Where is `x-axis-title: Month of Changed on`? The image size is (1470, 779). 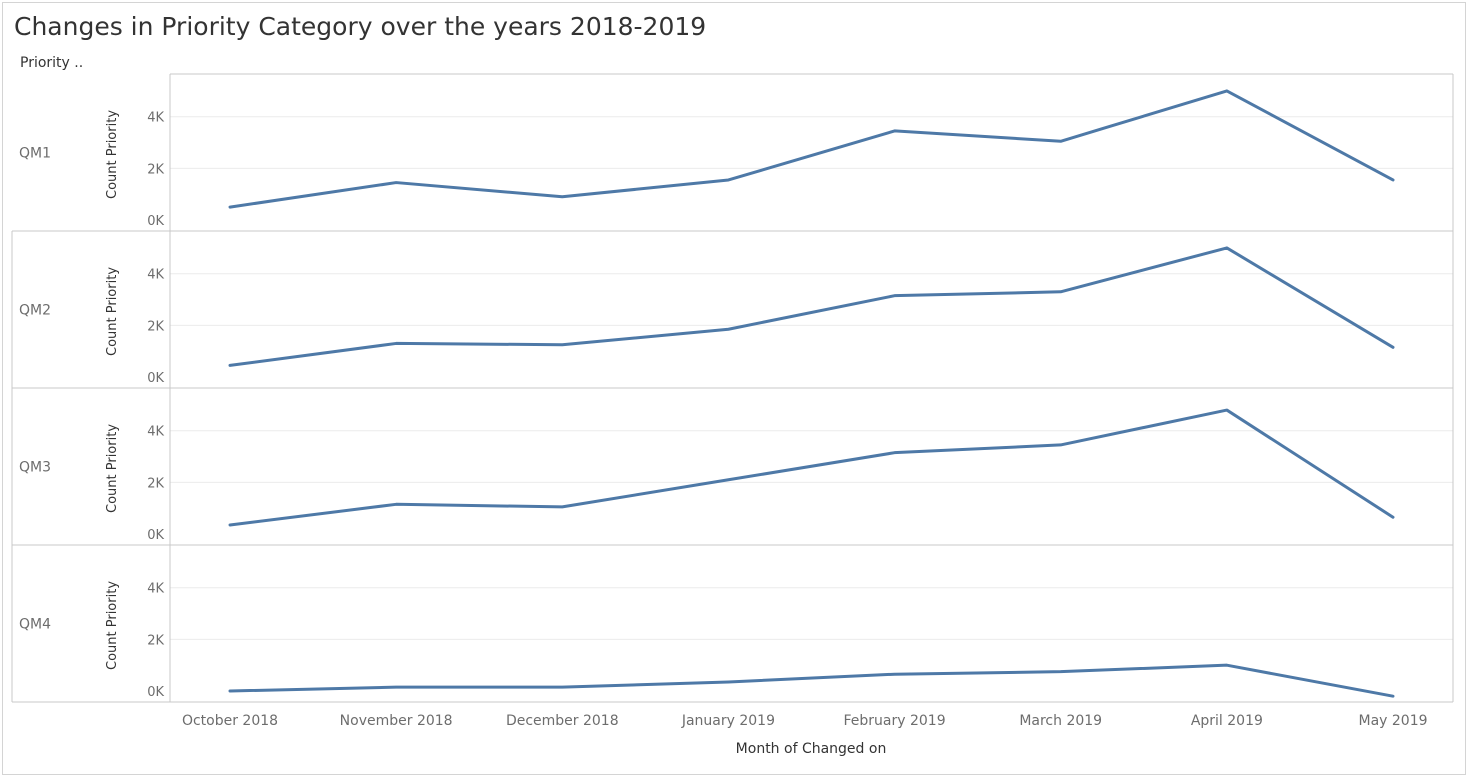 x-axis-title: Month of Changed on is located at coordinates (811, 749).